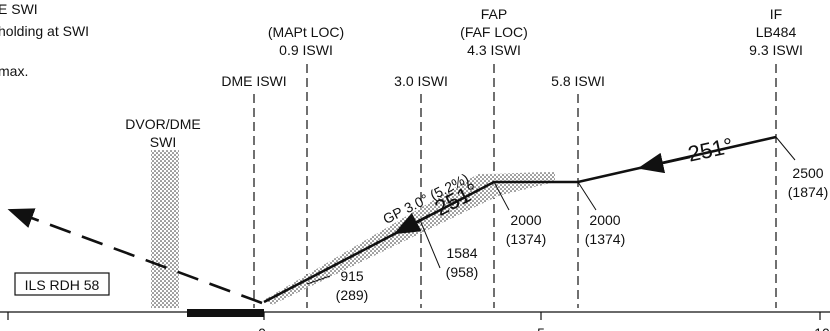 Image resolution: width=830 pixels, height=331 pixels. What do you see at coordinates (711, 150) in the screenshot?
I see `inbound-course-label: 251°` at bounding box center [711, 150].